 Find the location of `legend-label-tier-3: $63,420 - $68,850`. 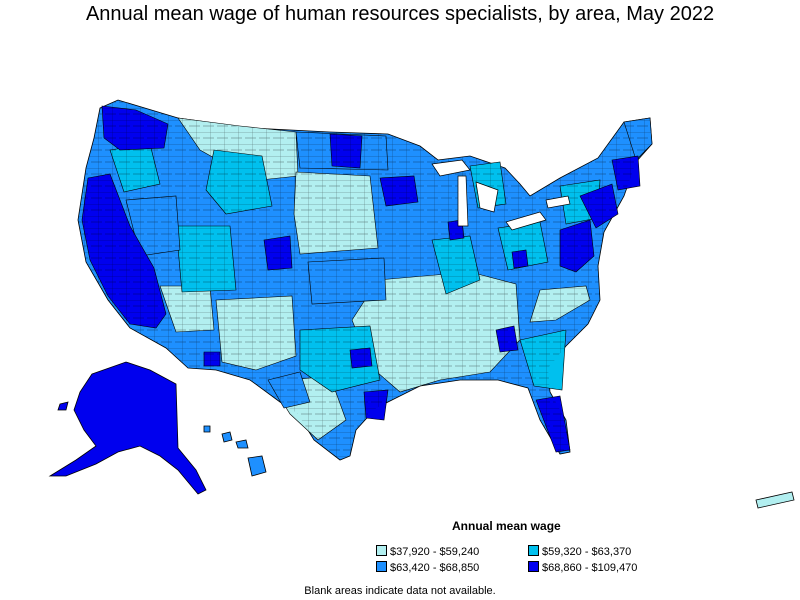

legend-label-tier-3: $63,420 - $68,850 is located at coordinates (435, 568).